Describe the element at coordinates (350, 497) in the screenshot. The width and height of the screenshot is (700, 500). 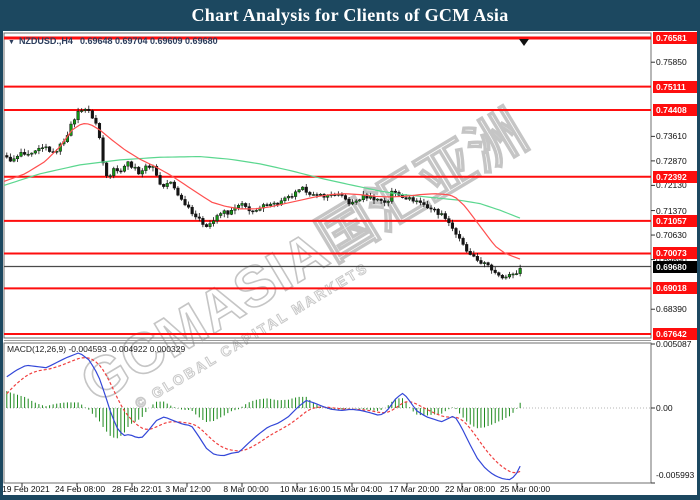
I see `window-border-bottom` at that location.